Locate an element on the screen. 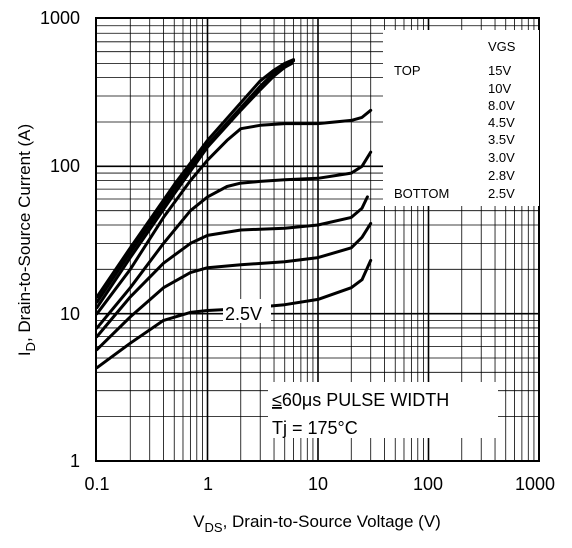 The image size is (572, 548). series-line-3-0v is located at coordinates (232, 266).